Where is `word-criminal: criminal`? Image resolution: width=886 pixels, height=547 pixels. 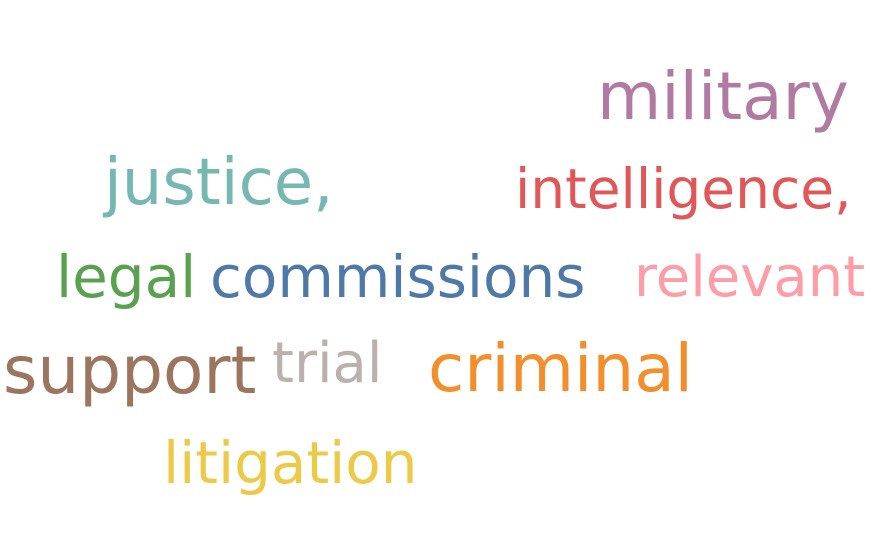 word-criminal: criminal is located at coordinates (560, 368).